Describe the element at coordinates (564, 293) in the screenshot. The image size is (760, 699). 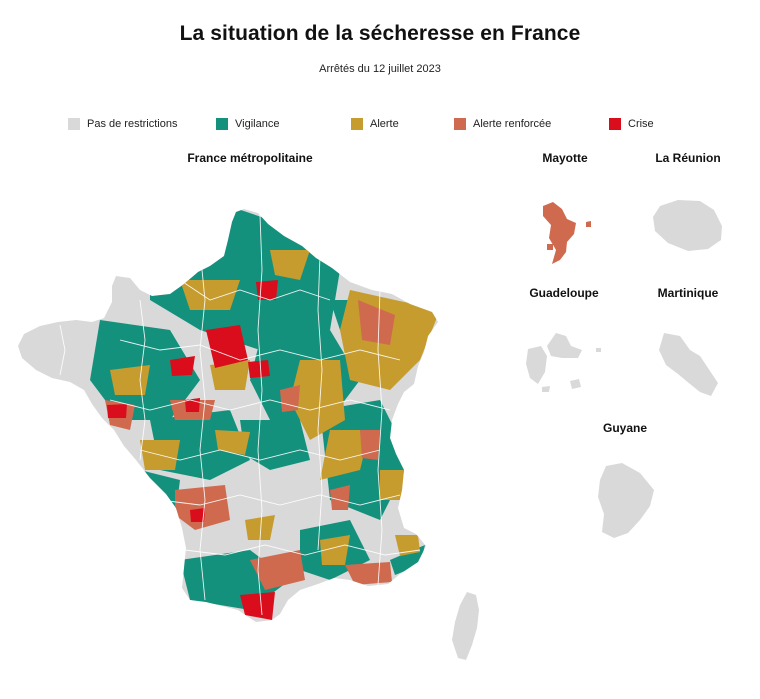
I see `label-guadeloupe: Guadeloupe` at that location.